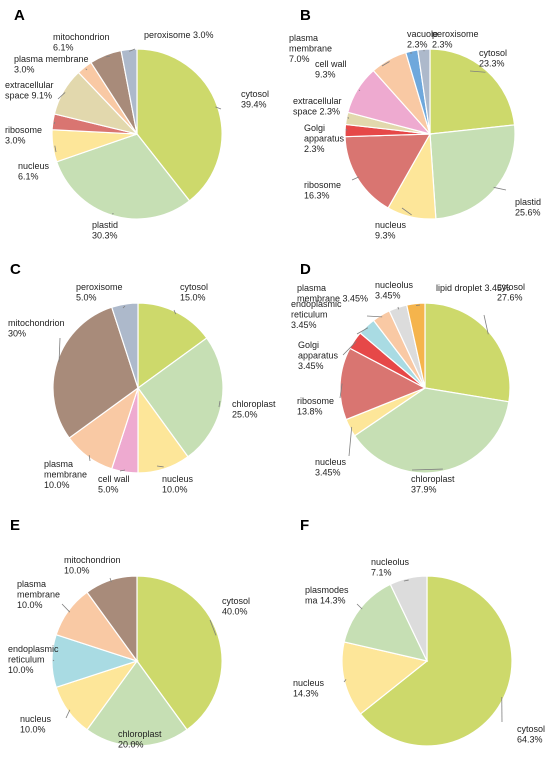  What do you see at coordinates (433, 484) in the screenshot?
I see `slice-label-chloroplast: chloroplast 37.9%` at bounding box center [433, 484].